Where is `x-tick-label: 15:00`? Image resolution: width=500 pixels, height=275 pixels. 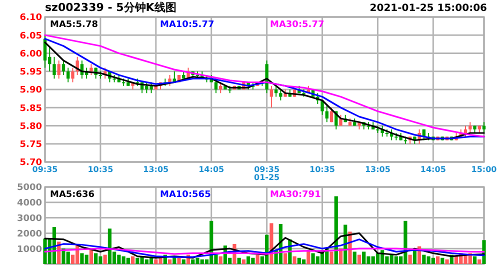 x-tick-label: 15:00 is located at coordinates (484, 169).